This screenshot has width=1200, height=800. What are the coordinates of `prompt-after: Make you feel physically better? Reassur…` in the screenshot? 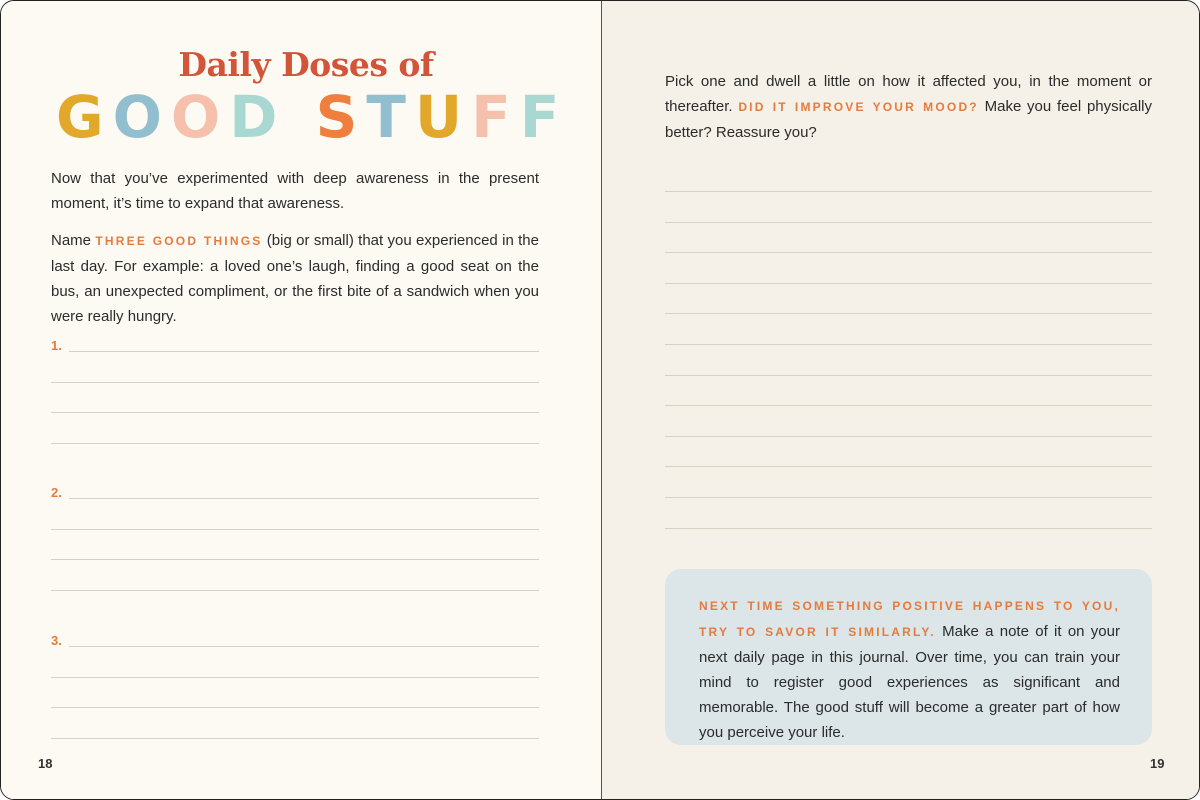 It's located at (908, 119).